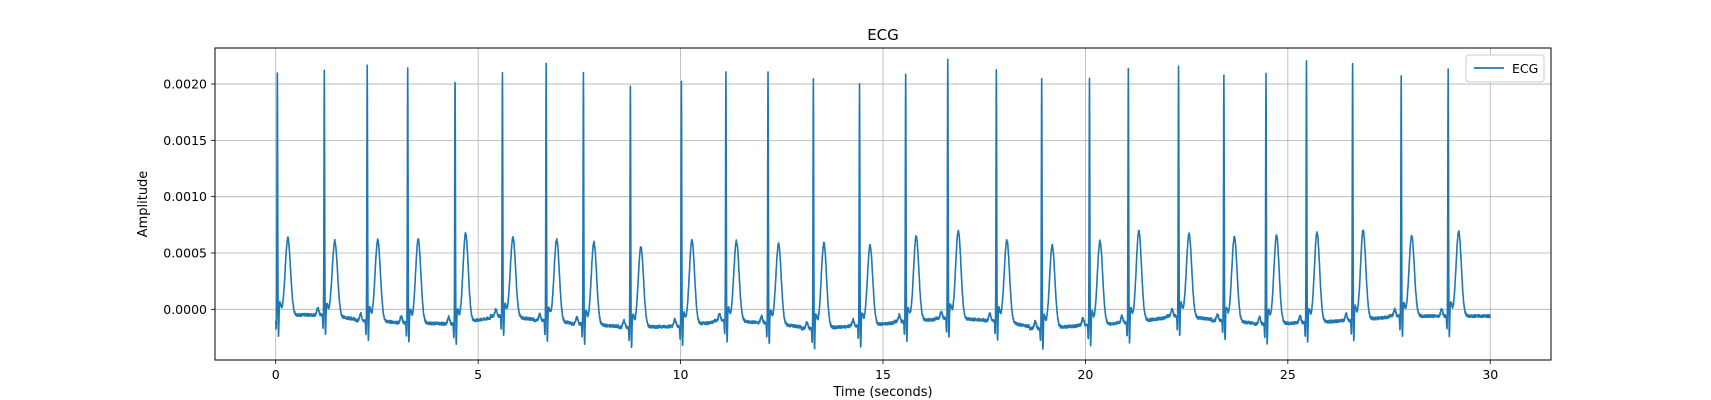 Image resolution: width=1711 pixels, height=400 pixels. Describe the element at coordinates (681, 374) in the screenshot. I see `x-tick-label: 10` at that location.